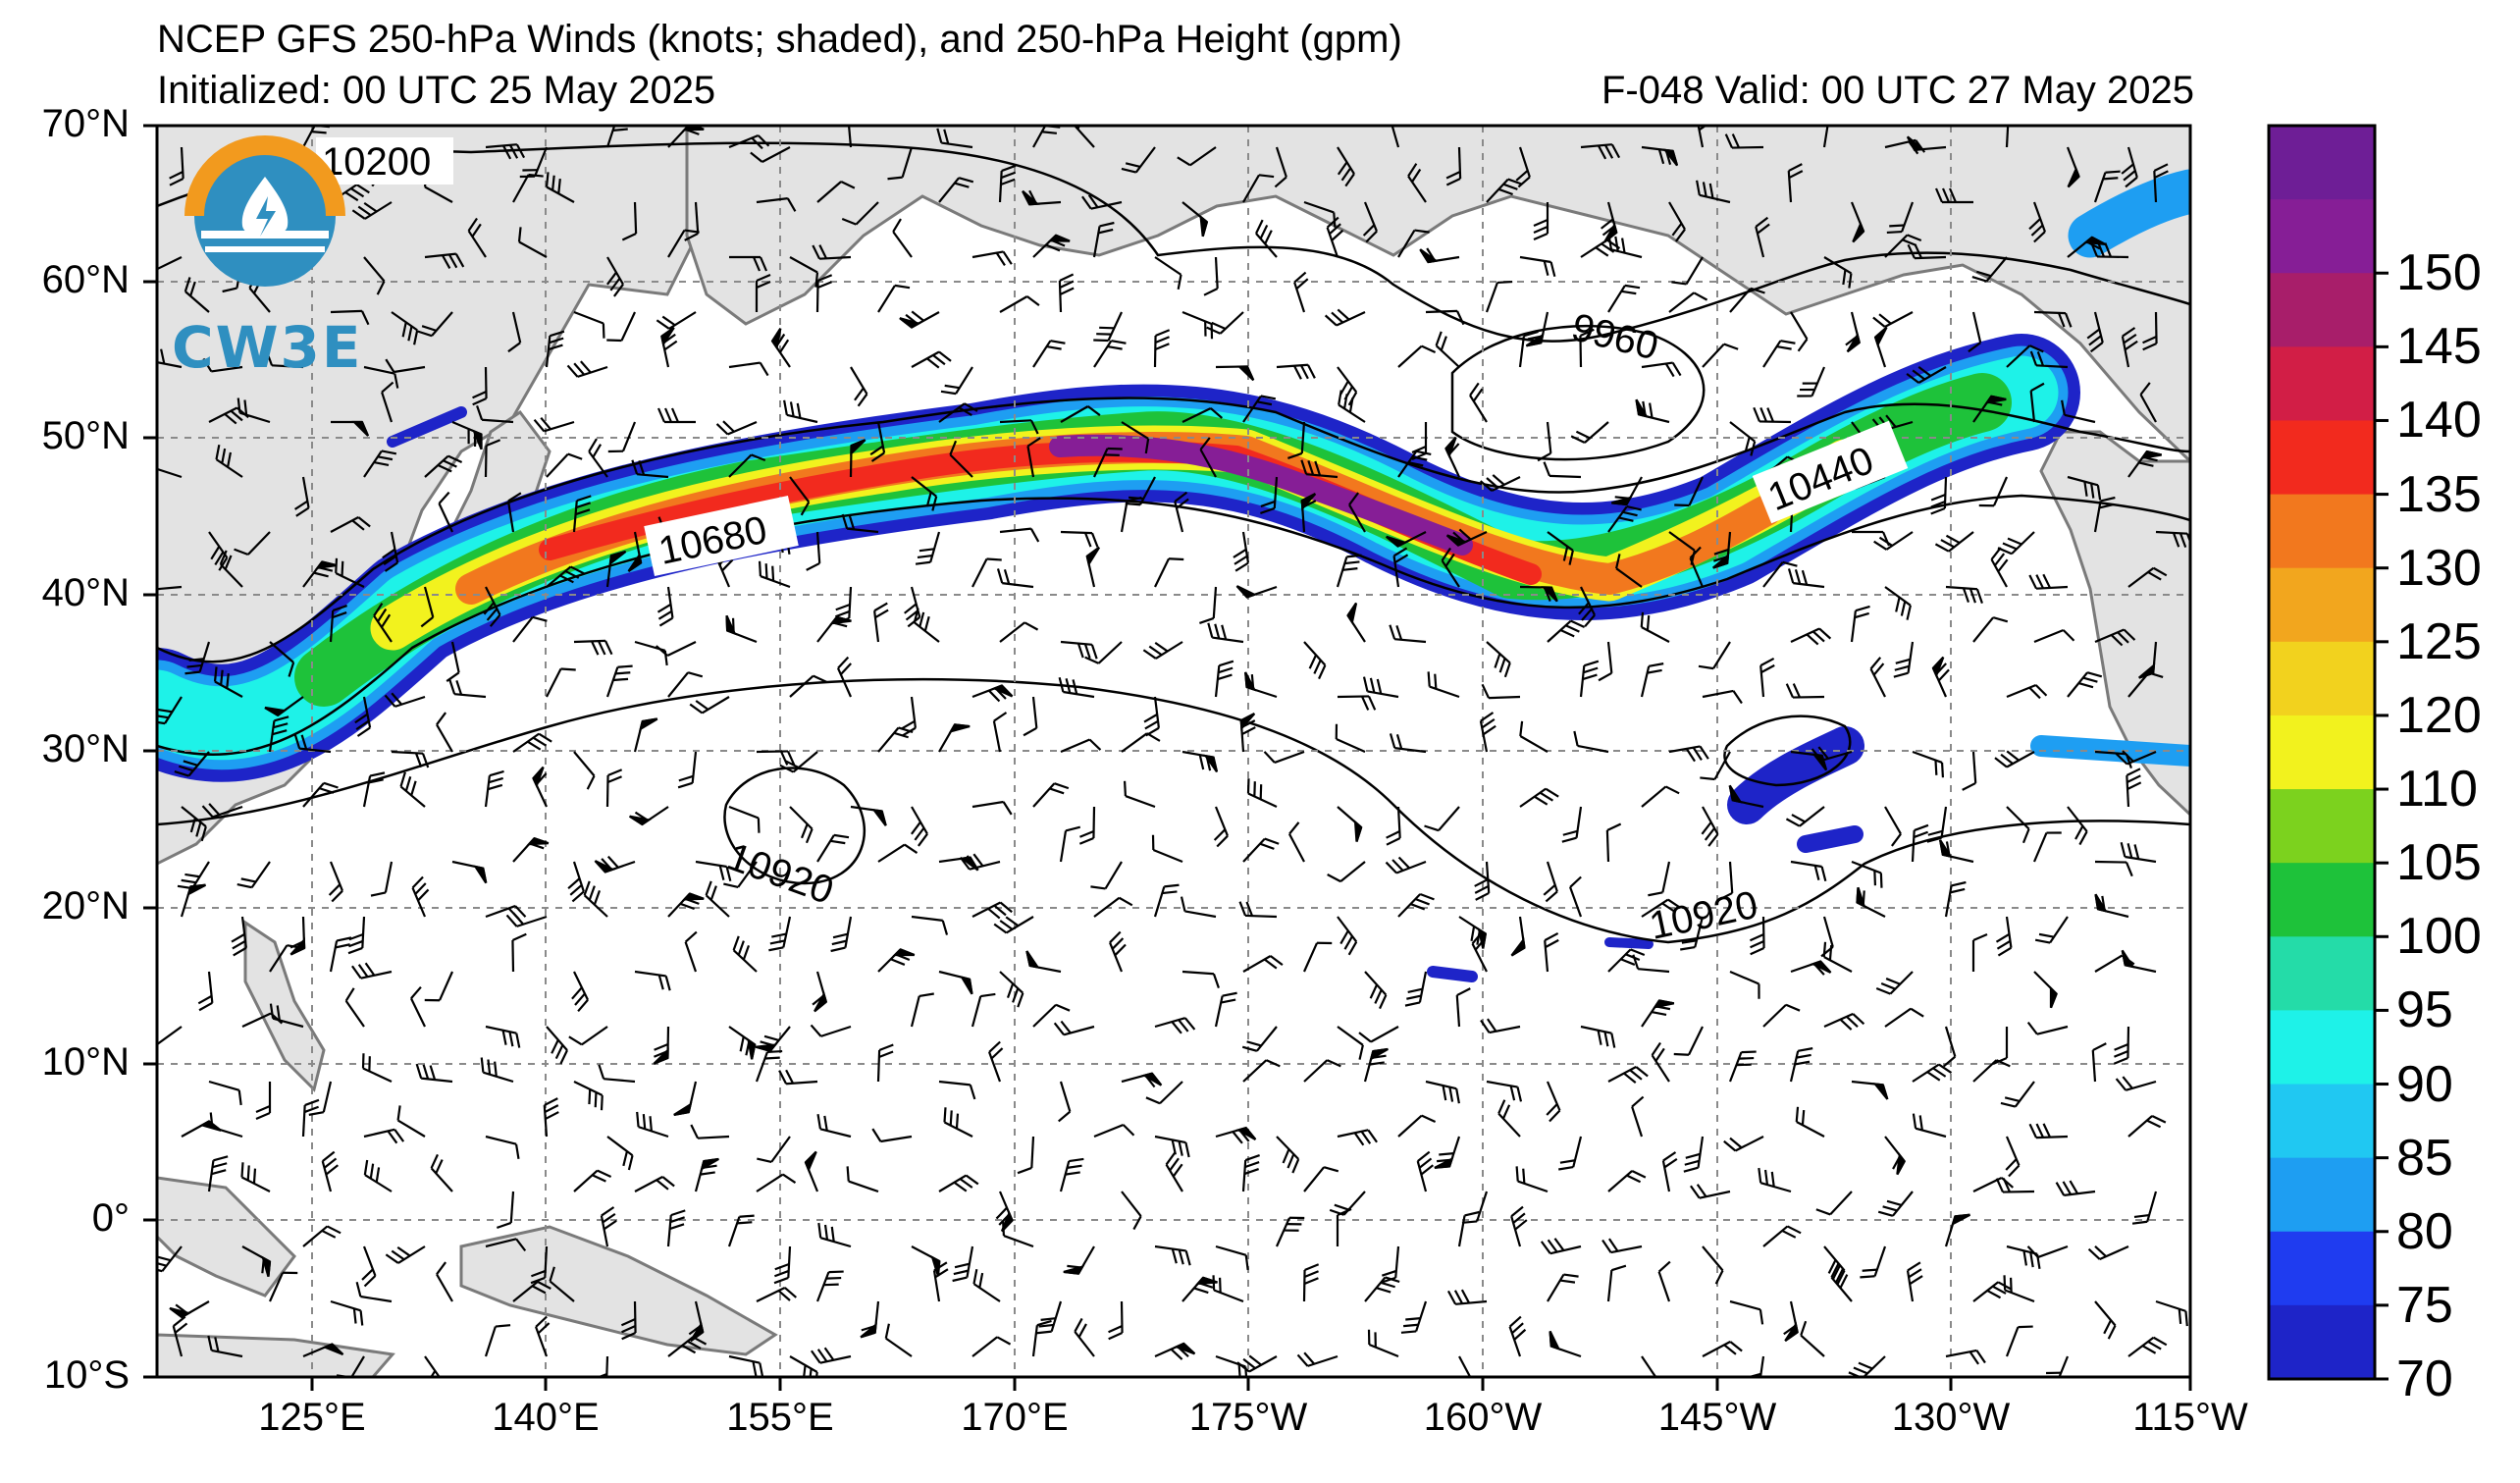 The width and height of the screenshot is (2520, 1483). I want to click on colorbar-level-label: 70, so click(2424, 1379).